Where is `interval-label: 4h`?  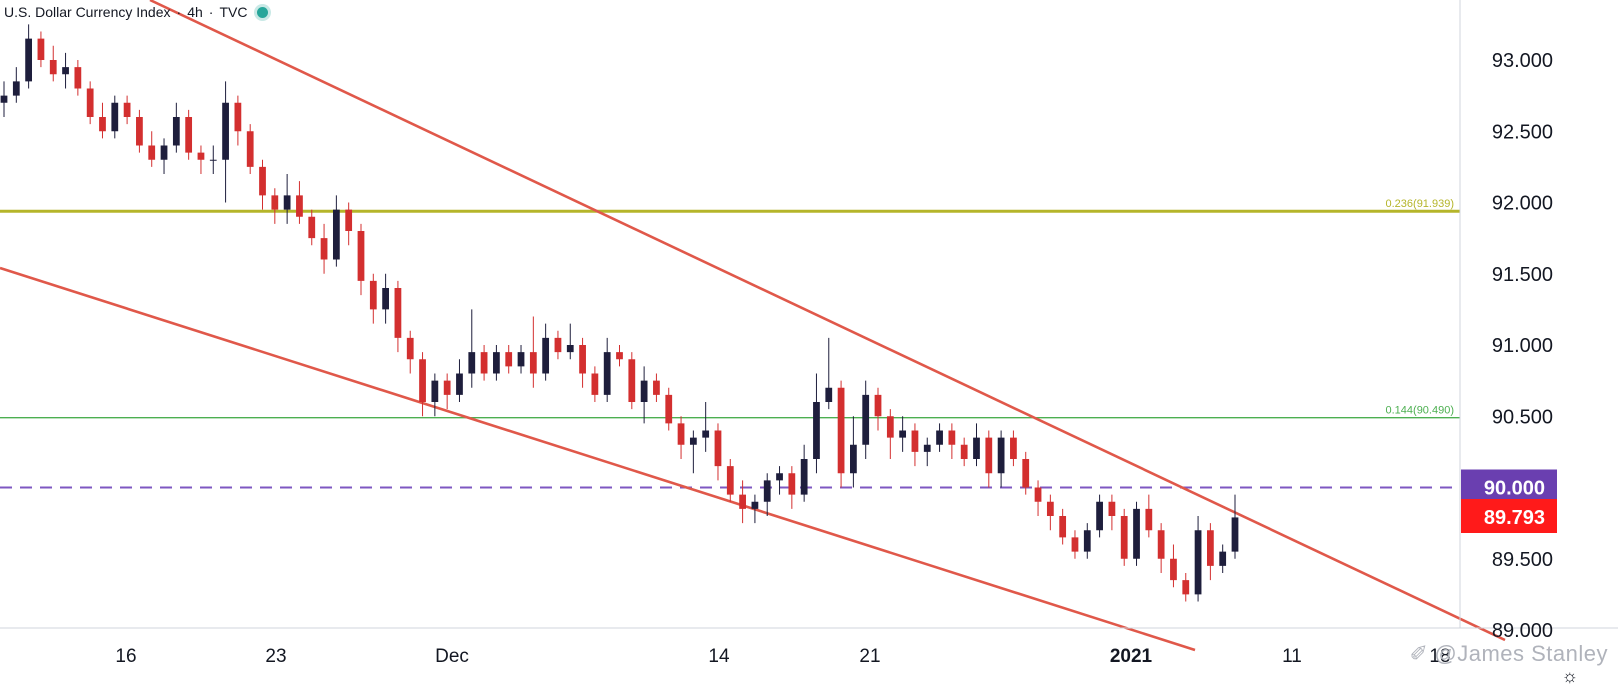 interval-label: 4h is located at coordinates (195, 12).